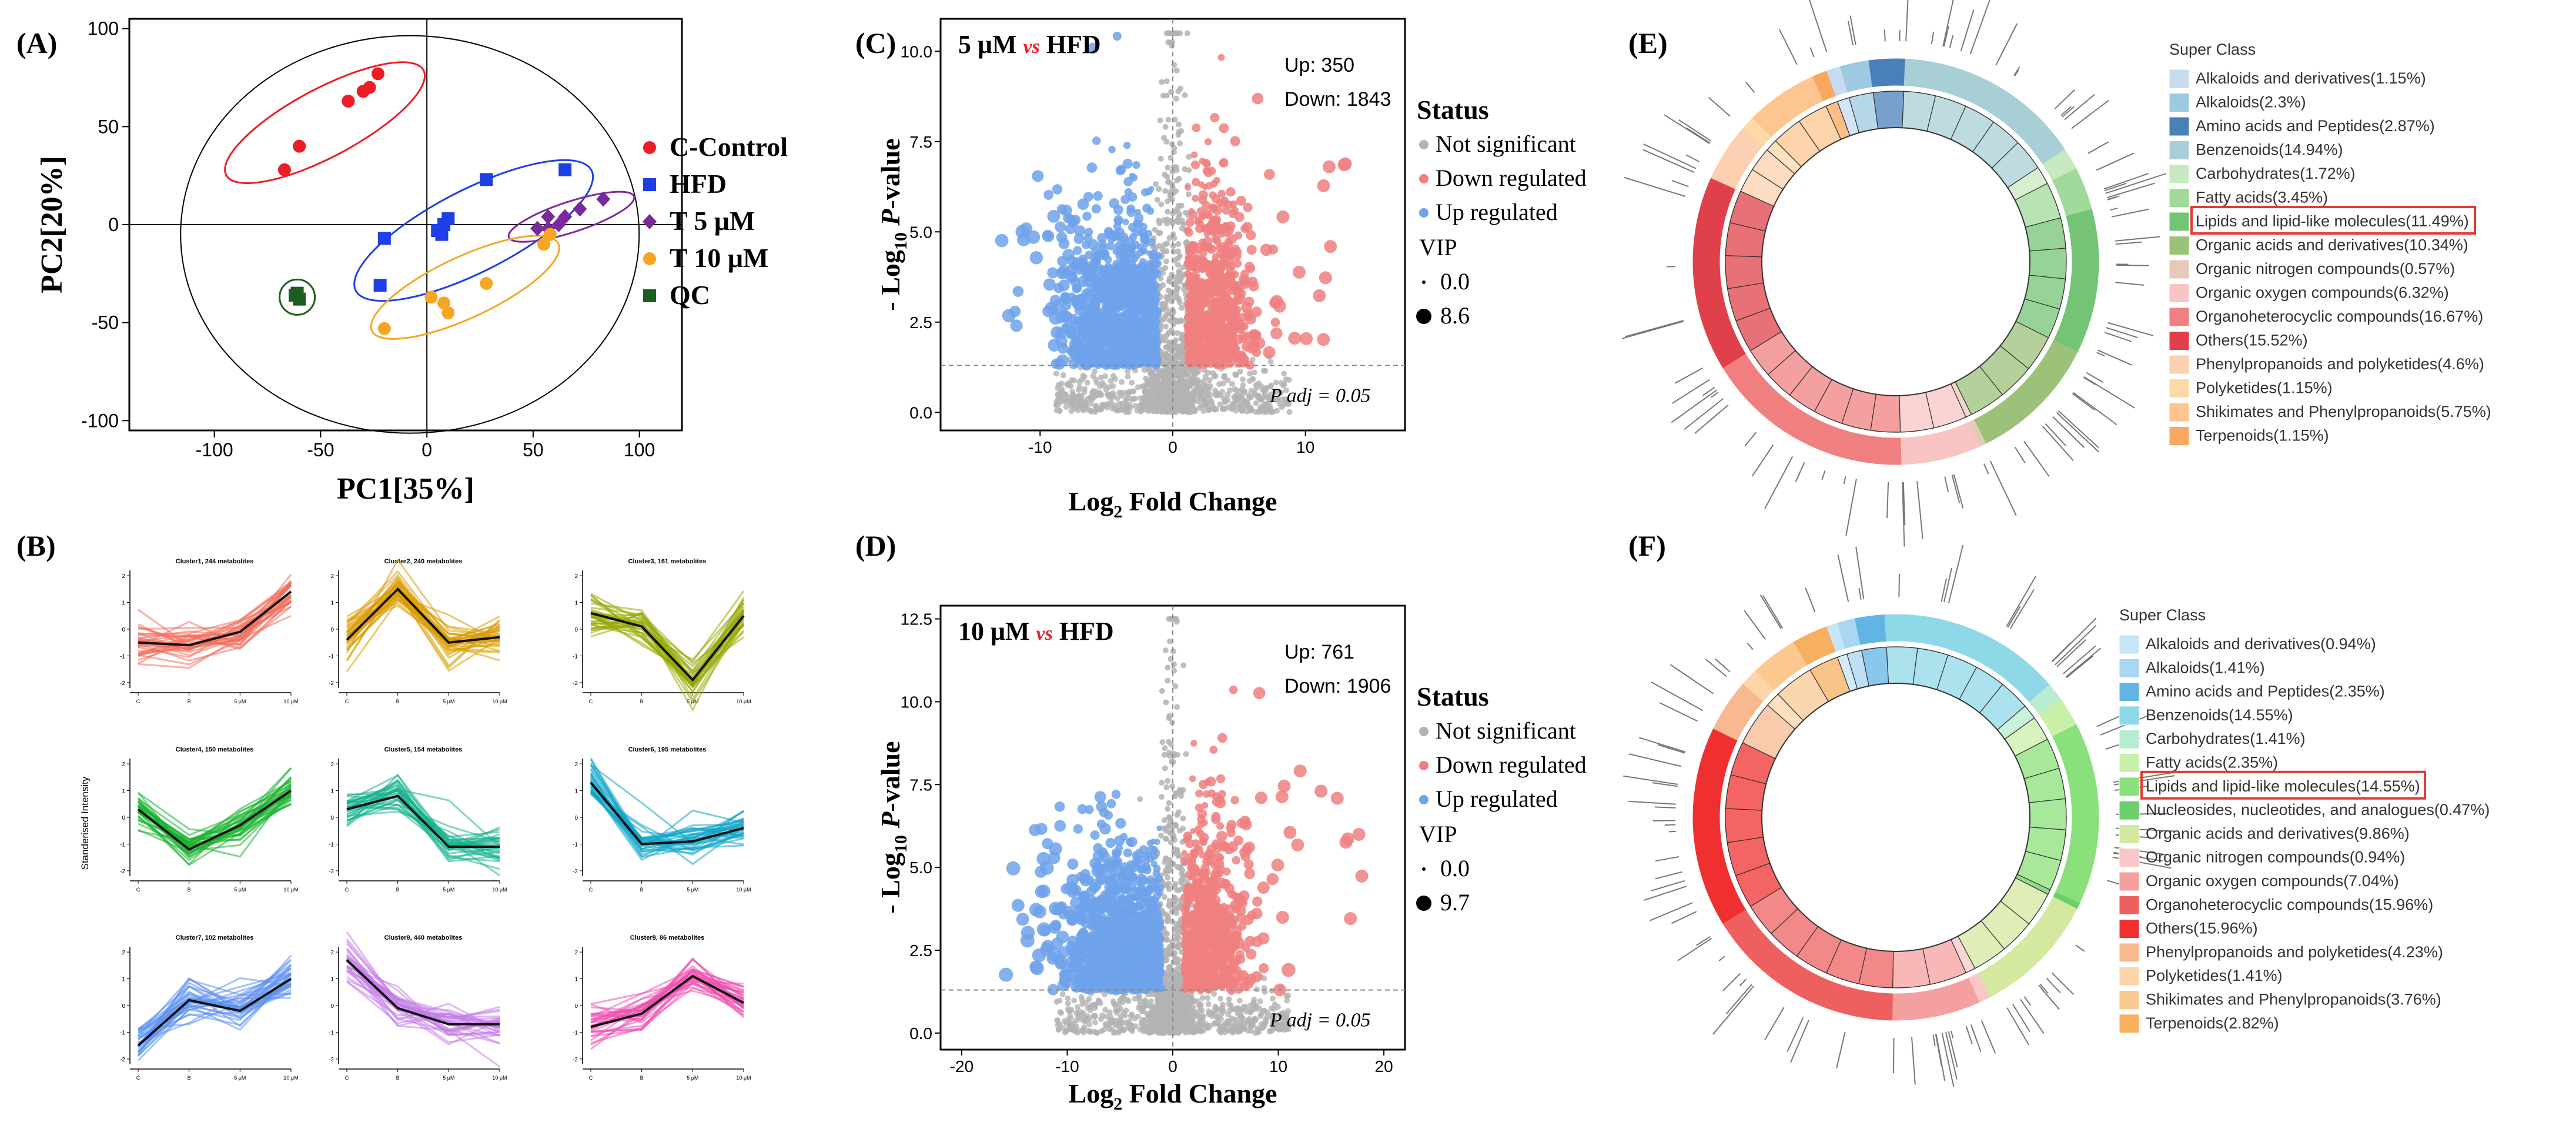 The width and height of the screenshot is (2576, 1129). What do you see at coordinates (920, 232) in the screenshot?
I see `volcano-y-tick-label: 5.0` at bounding box center [920, 232].